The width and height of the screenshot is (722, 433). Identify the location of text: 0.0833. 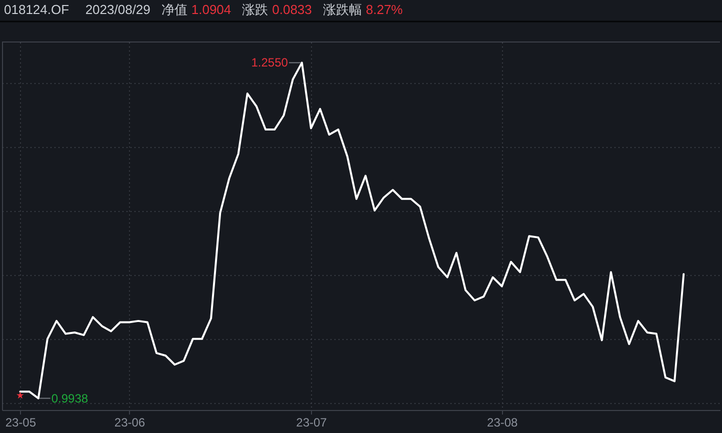
(292, 9).